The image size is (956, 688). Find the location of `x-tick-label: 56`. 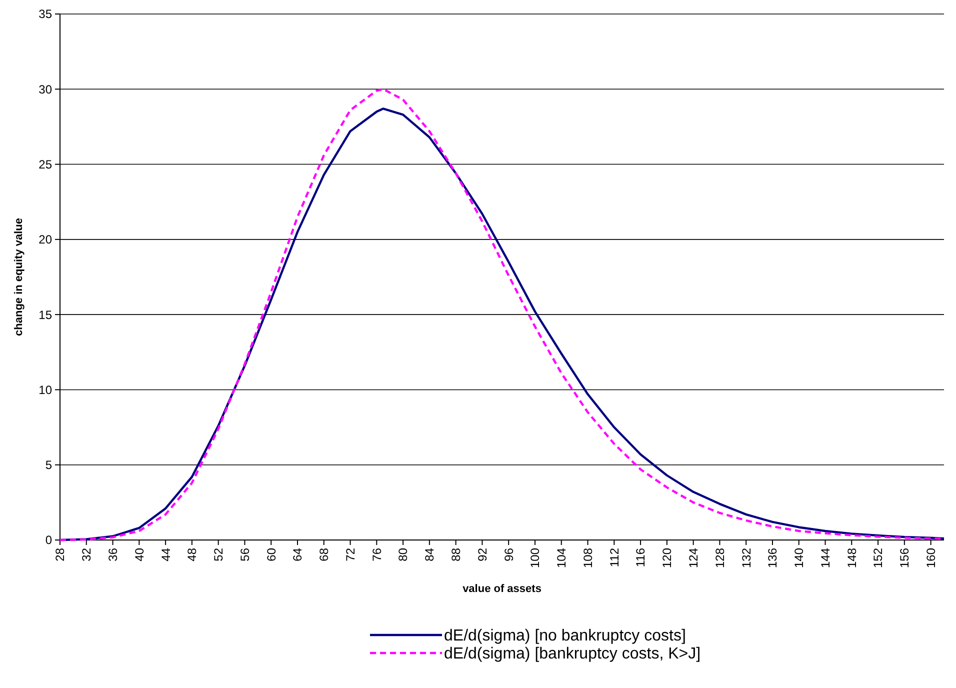

x-tick-label: 56 is located at coordinates (245, 555).